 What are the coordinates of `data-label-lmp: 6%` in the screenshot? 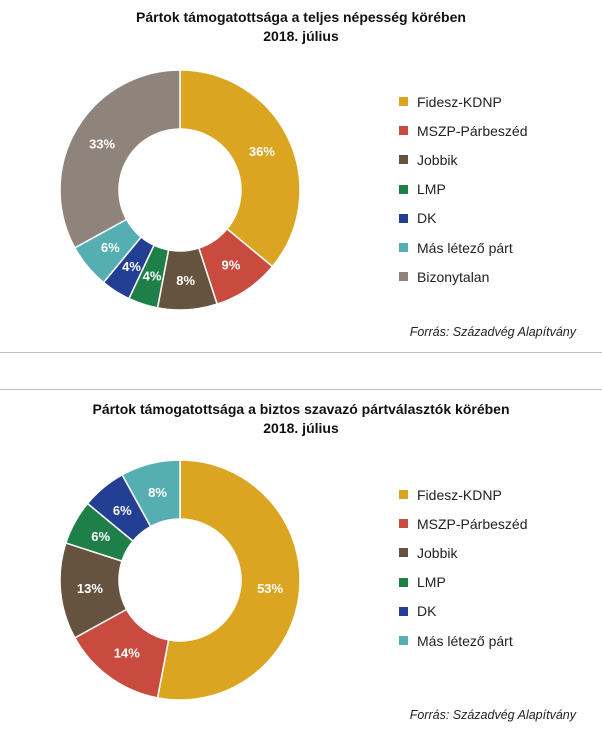 It's located at (100, 536).